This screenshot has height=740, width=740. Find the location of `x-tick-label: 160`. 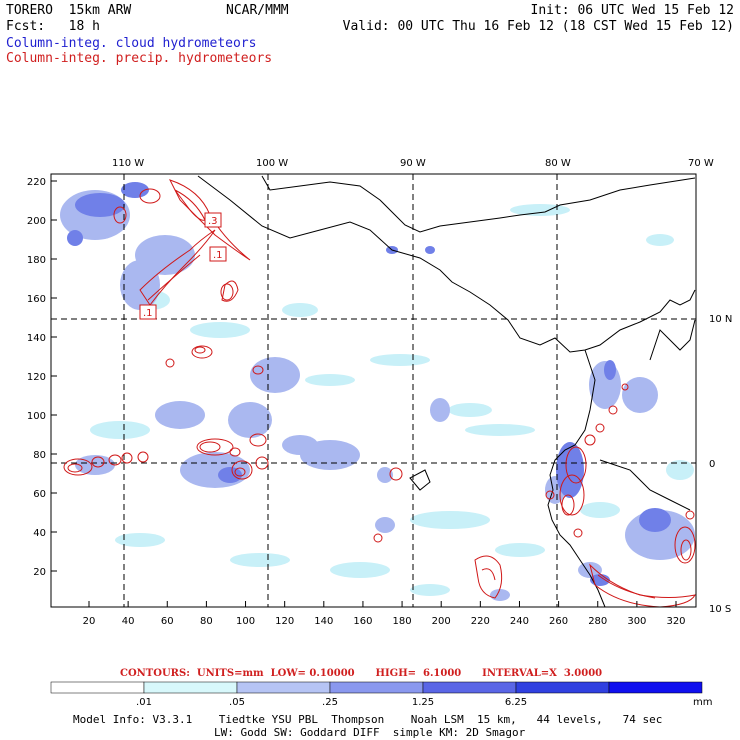

x-tick-label: 160 is located at coordinates (362, 621).